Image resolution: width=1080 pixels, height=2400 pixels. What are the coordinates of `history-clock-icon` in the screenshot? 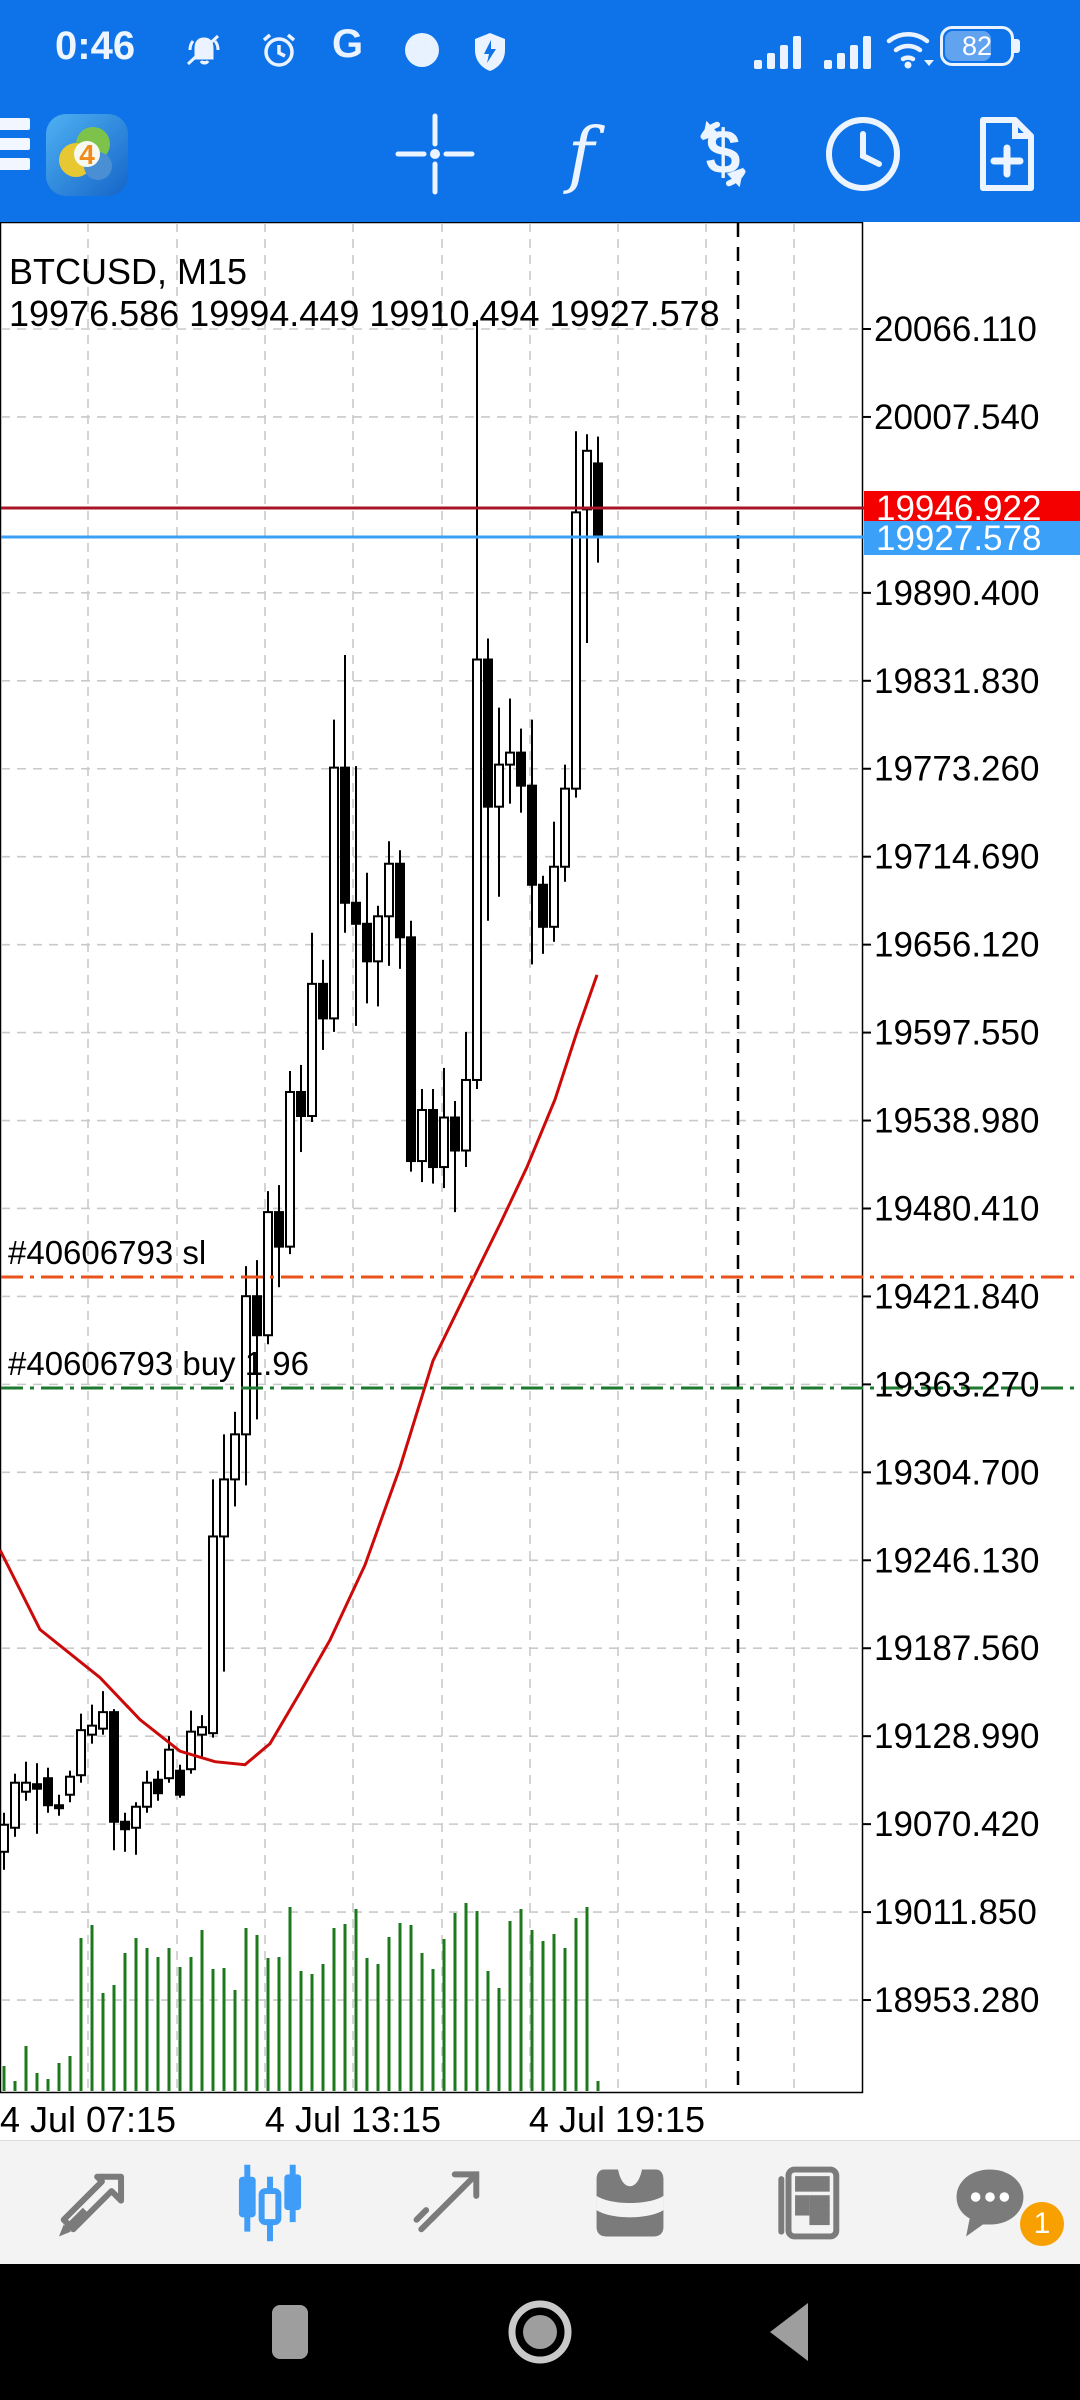 It's located at (863, 154).